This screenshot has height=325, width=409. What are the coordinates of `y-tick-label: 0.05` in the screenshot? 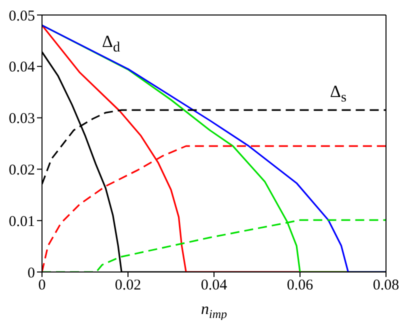 It's located at (21, 16).